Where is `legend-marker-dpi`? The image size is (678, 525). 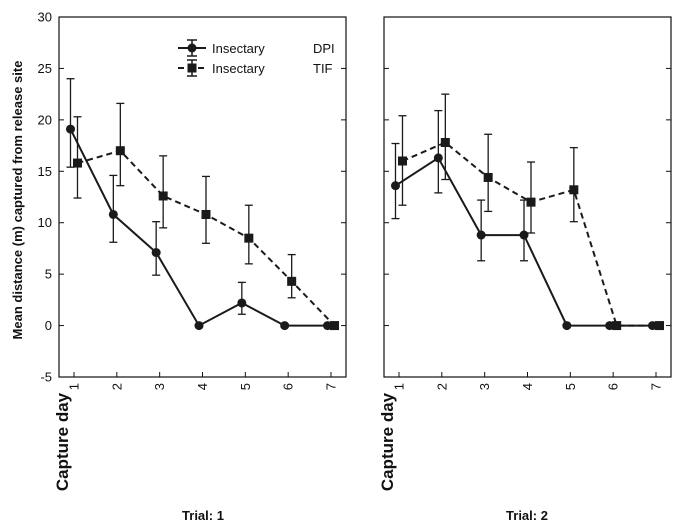
legend-marker-dpi is located at coordinates (192, 48).